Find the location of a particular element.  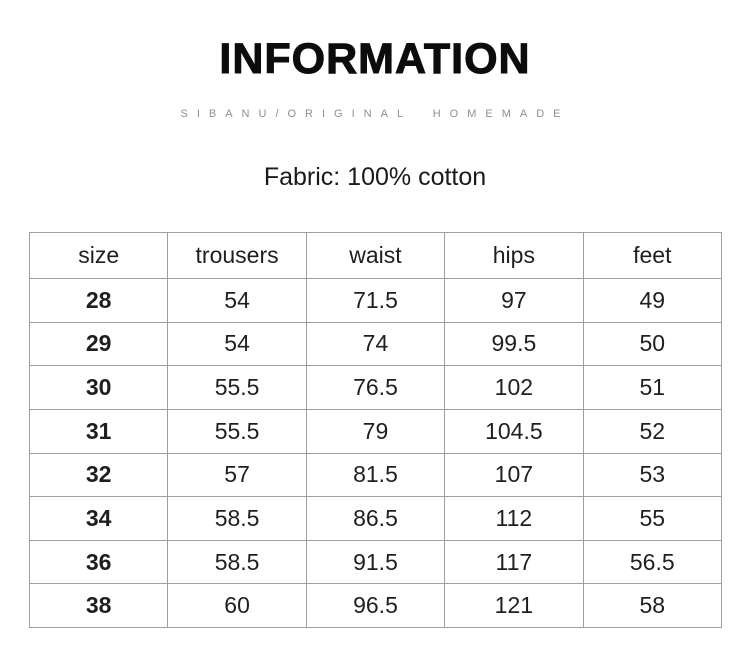

feet-value: 50 is located at coordinates (652, 344).